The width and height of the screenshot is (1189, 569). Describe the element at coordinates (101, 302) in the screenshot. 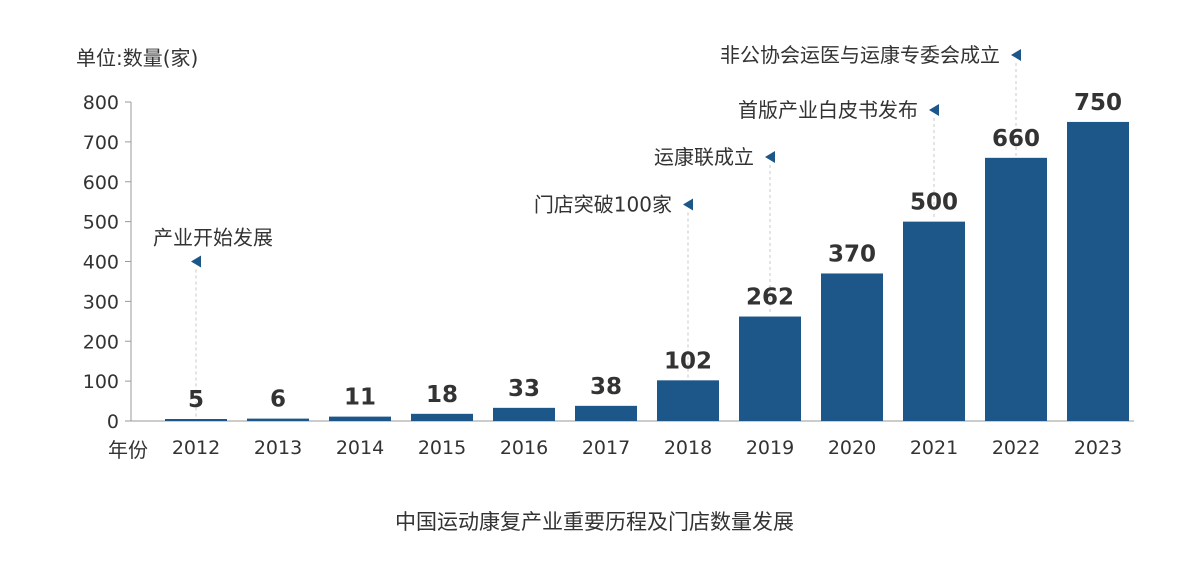

I see `y-tick-label: 300` at that location.